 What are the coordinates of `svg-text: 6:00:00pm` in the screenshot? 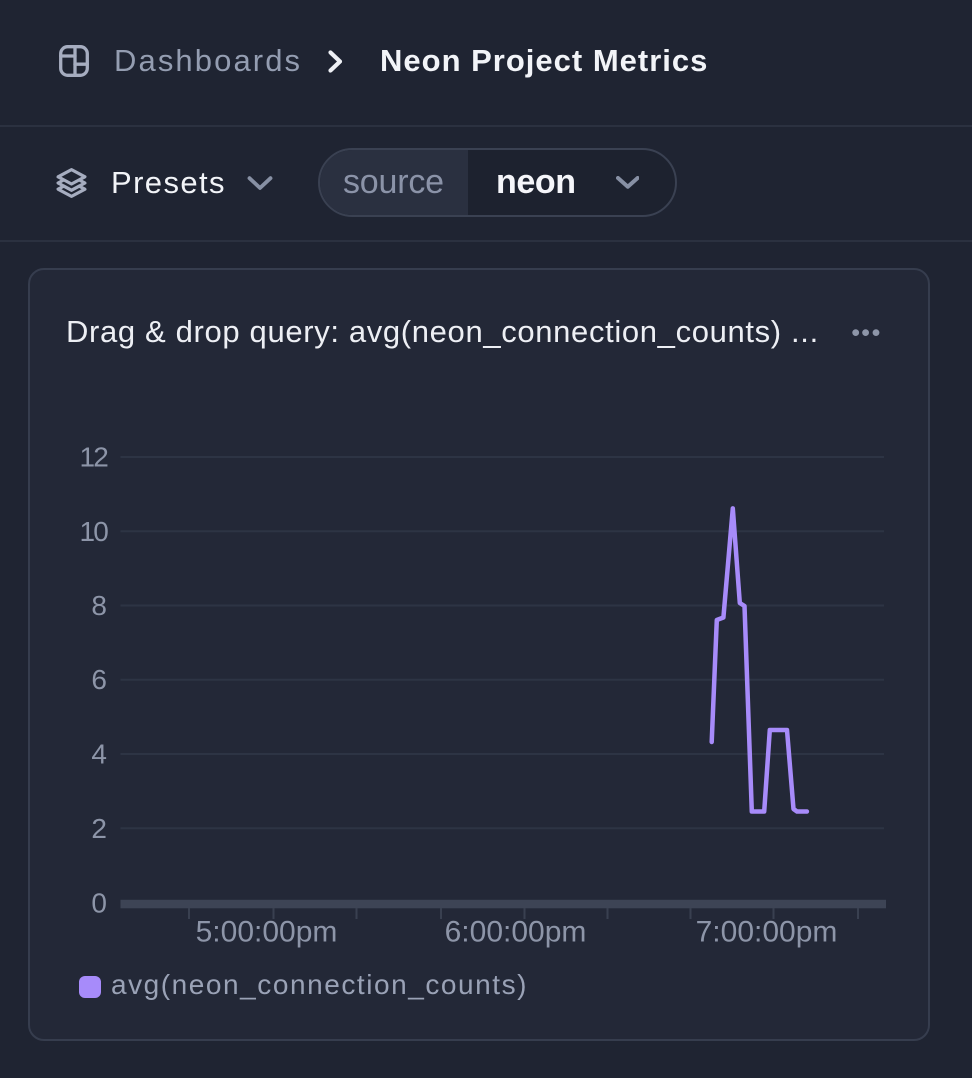 It's located at (516, 932).